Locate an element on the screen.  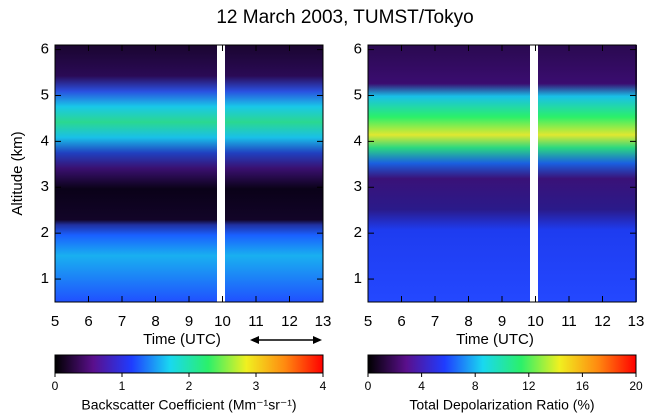
colorbar-tick-label: 16 is located at coordinates (583, 386).